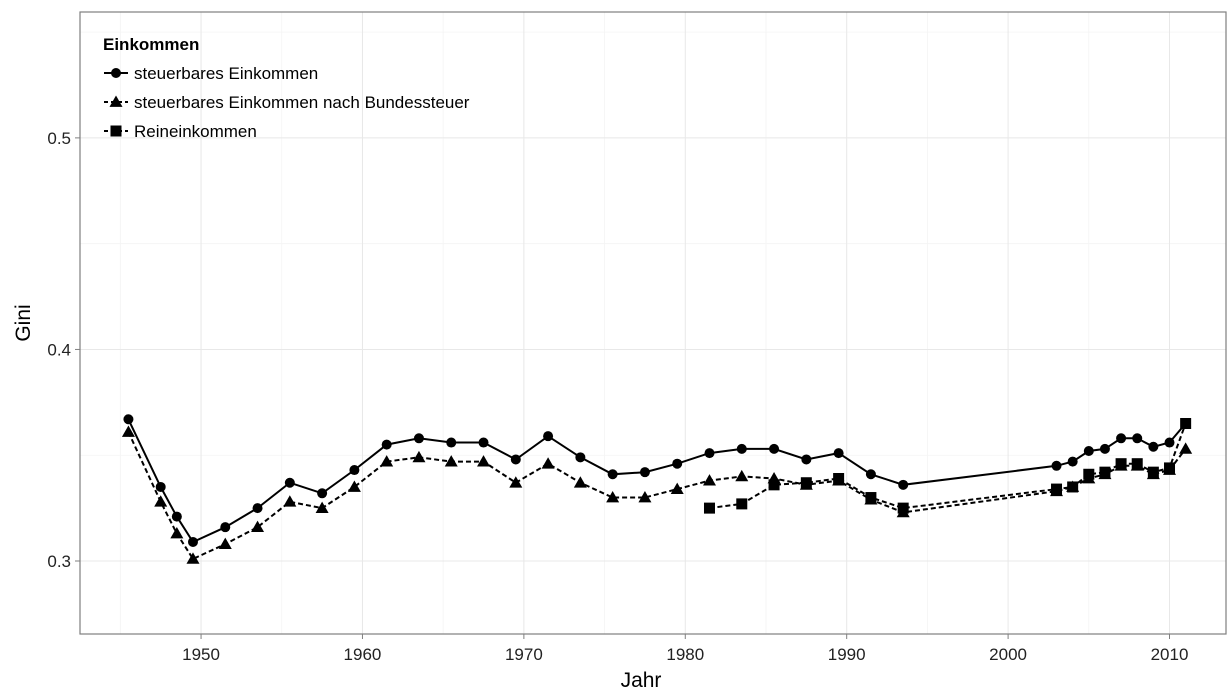  Describe the element at coordinates (226, 73) in the screenshot. I see `legend-label: steuerbares Einkommen` at that location.